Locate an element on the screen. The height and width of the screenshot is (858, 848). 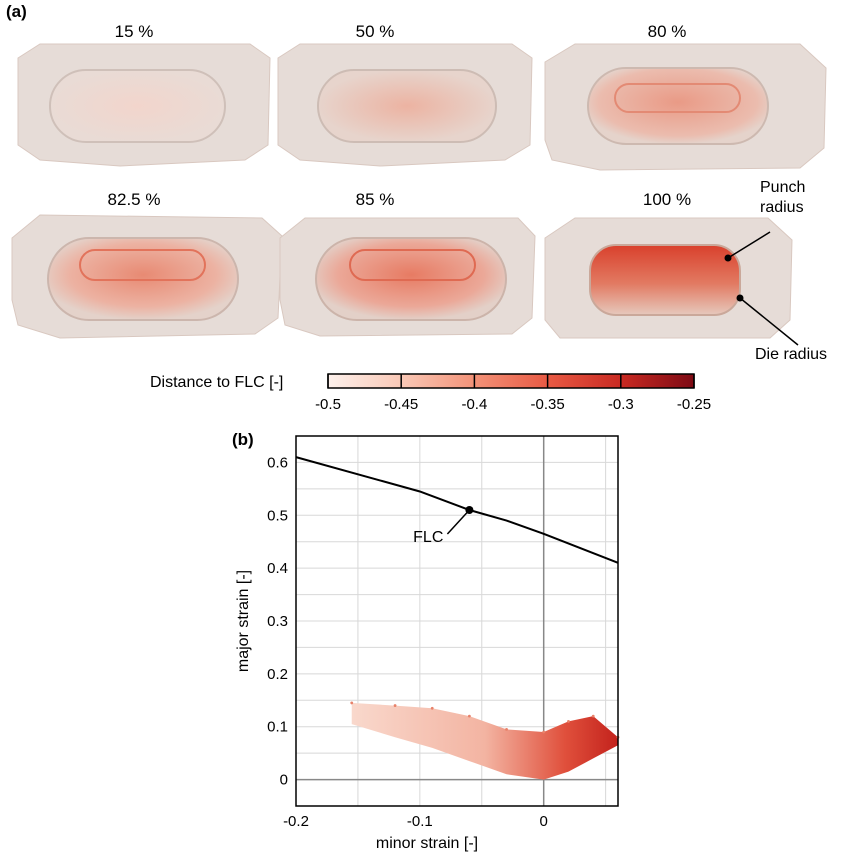
y-tick-label: 0.6 is located at coordinates (277, 462).